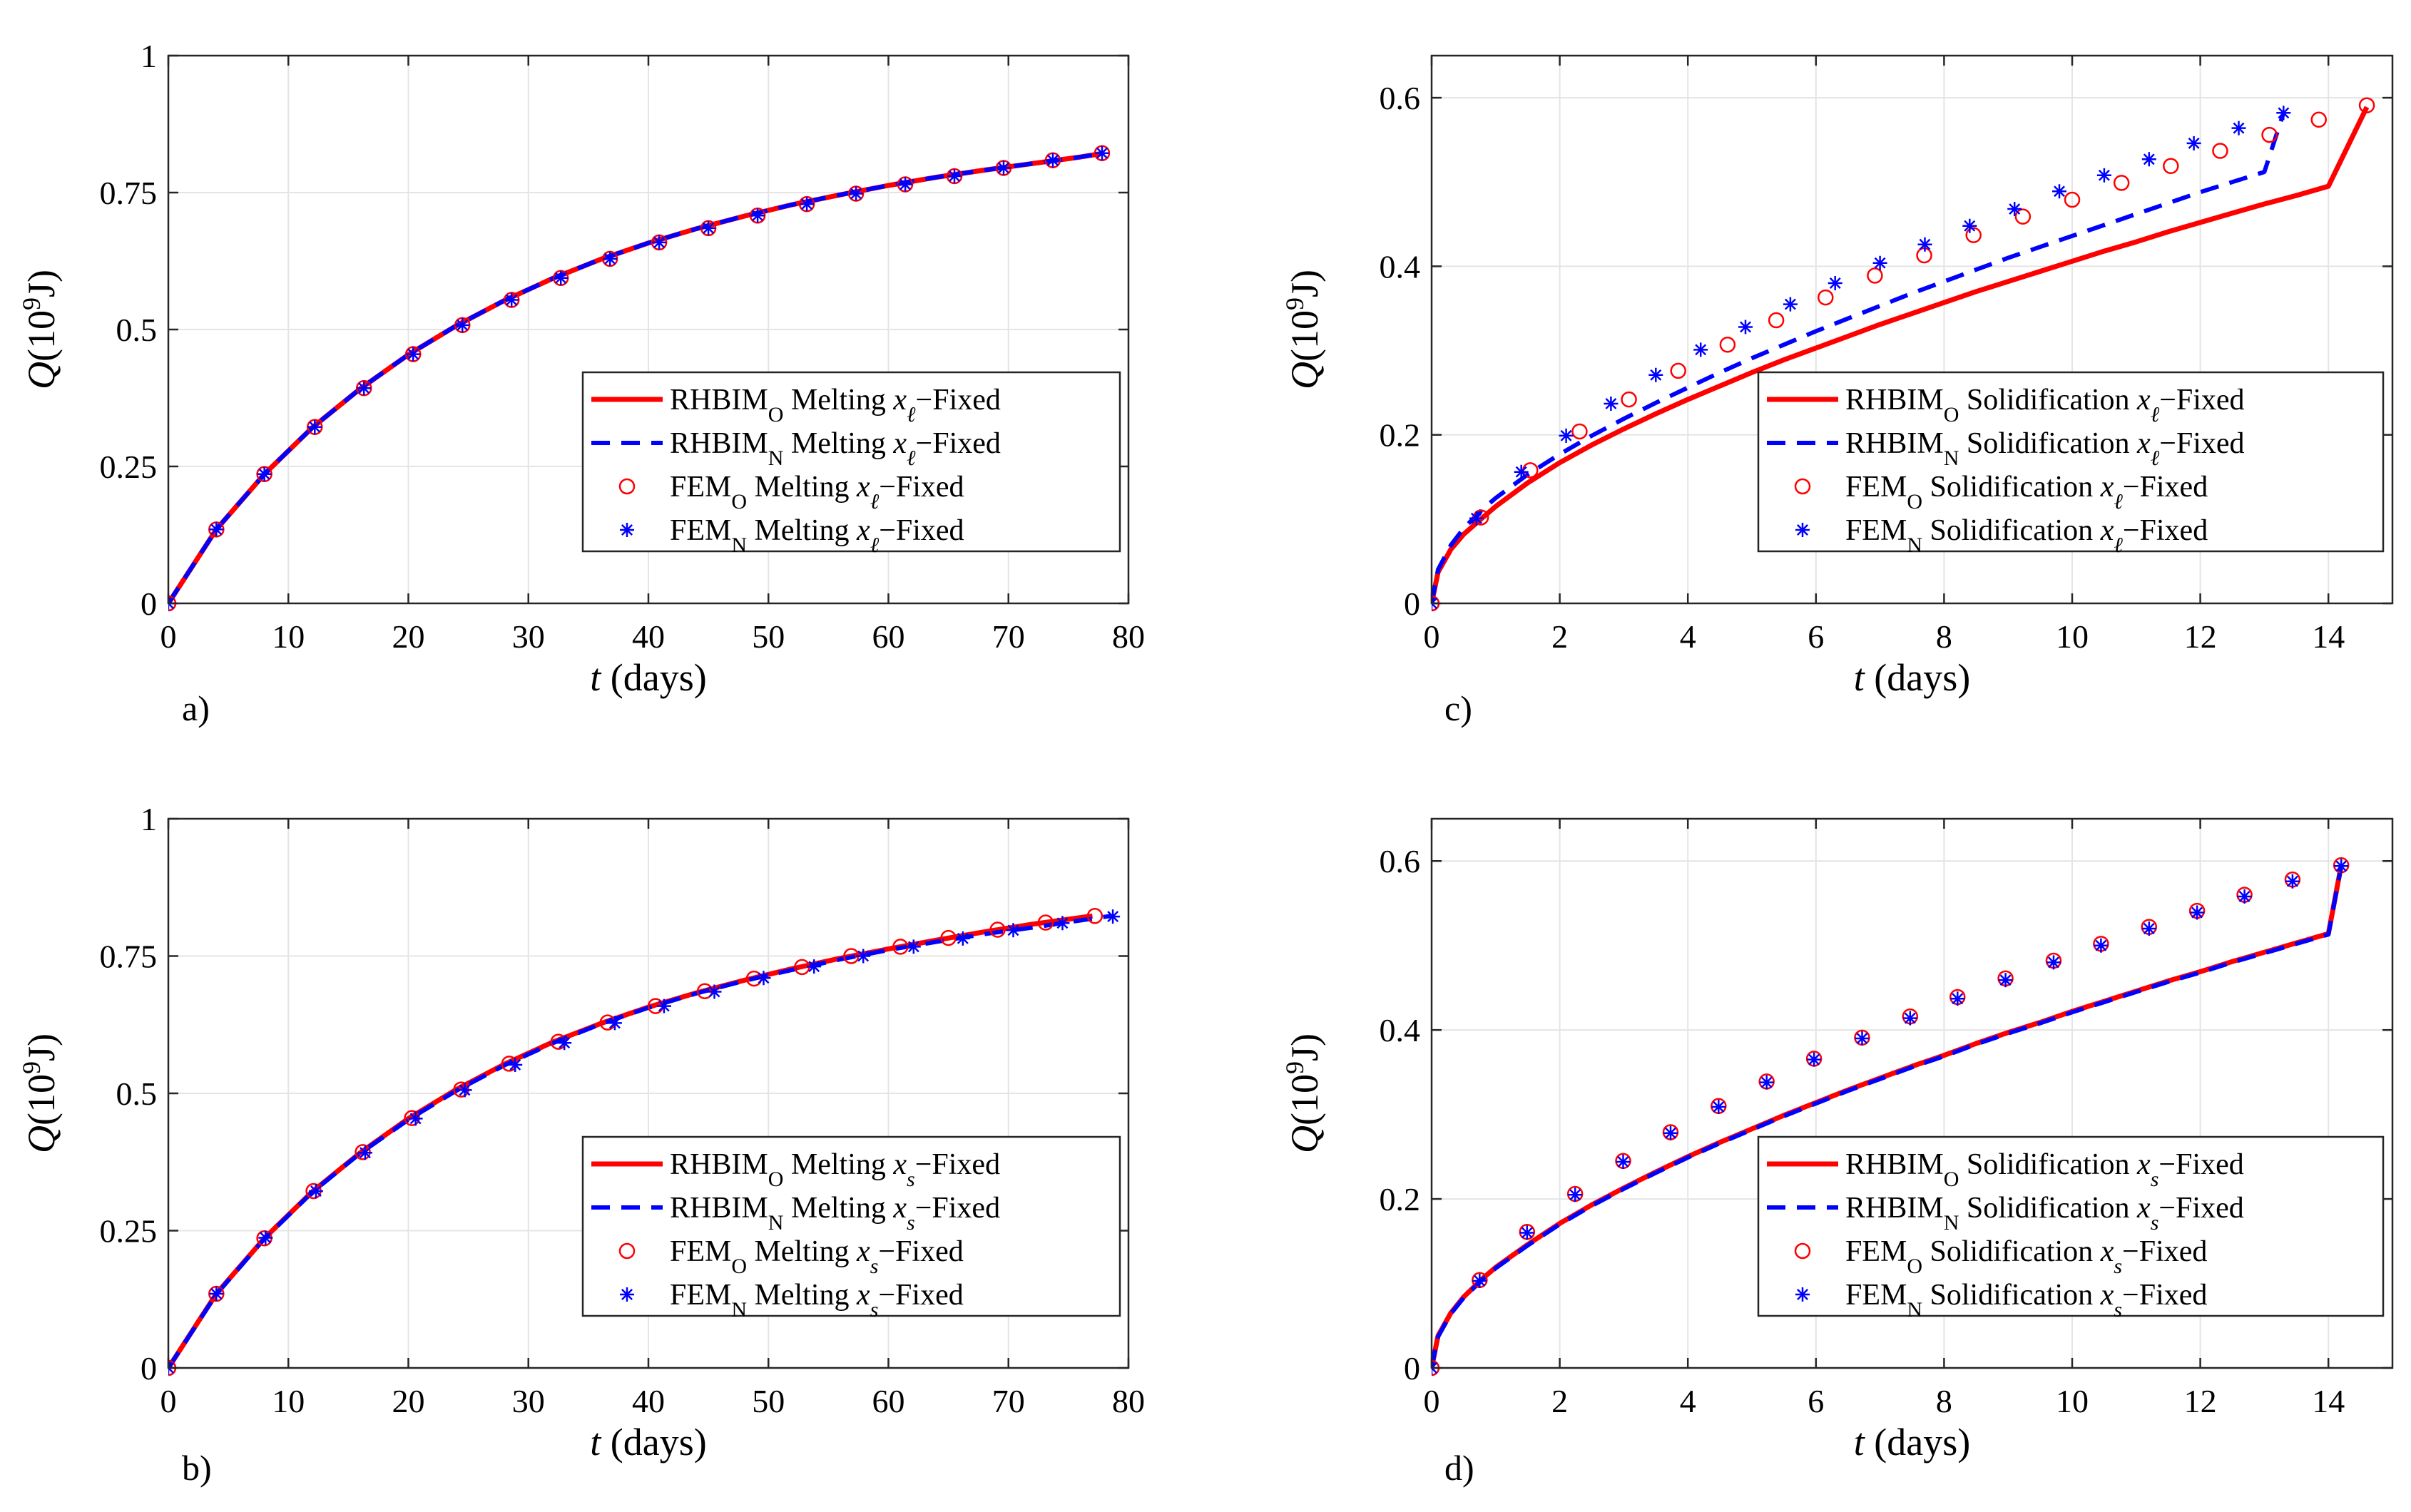 This screenshot has height=1512, width=2411. I want to click on x-tick-label: 40, so click(648, 636).